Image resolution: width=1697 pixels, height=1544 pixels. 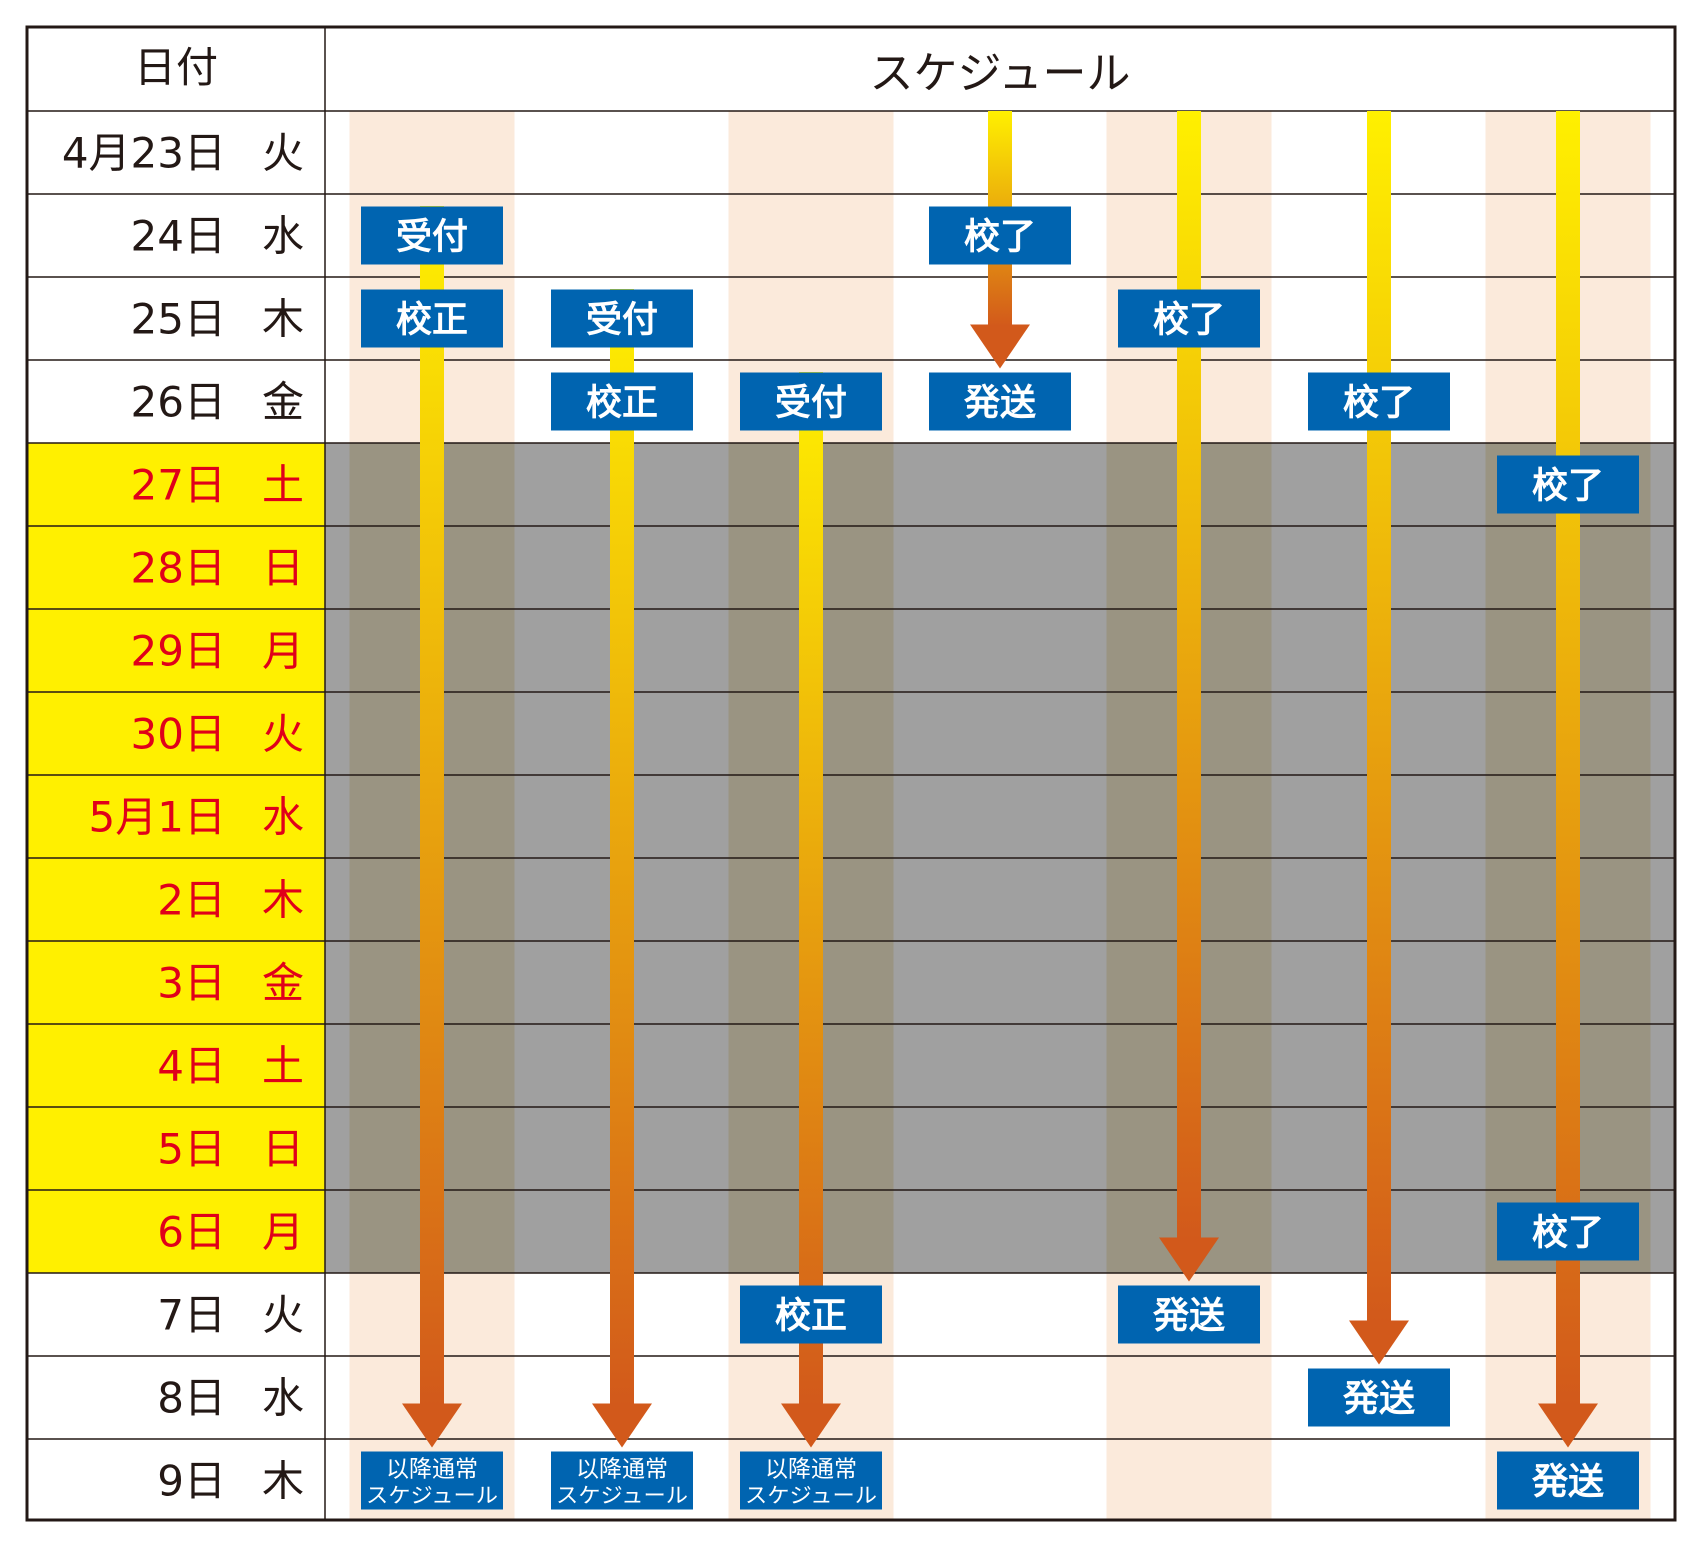 What do you see at coordinates (178, 485) in the screenshot?
I see `date-label: 27日` at bounding box center [178, 485].